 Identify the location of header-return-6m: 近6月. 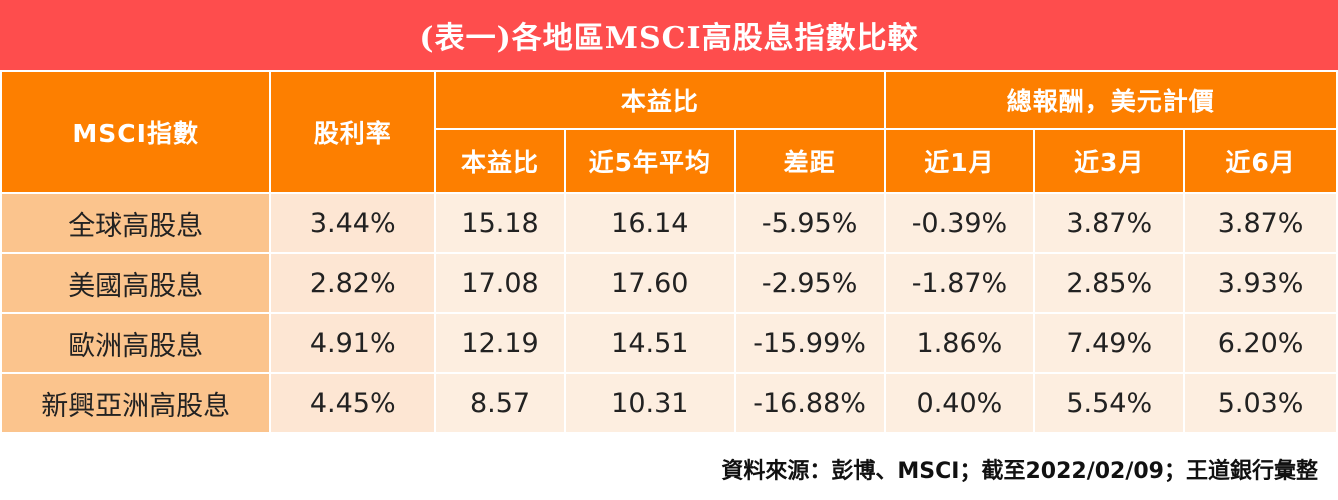
(1260, 161).